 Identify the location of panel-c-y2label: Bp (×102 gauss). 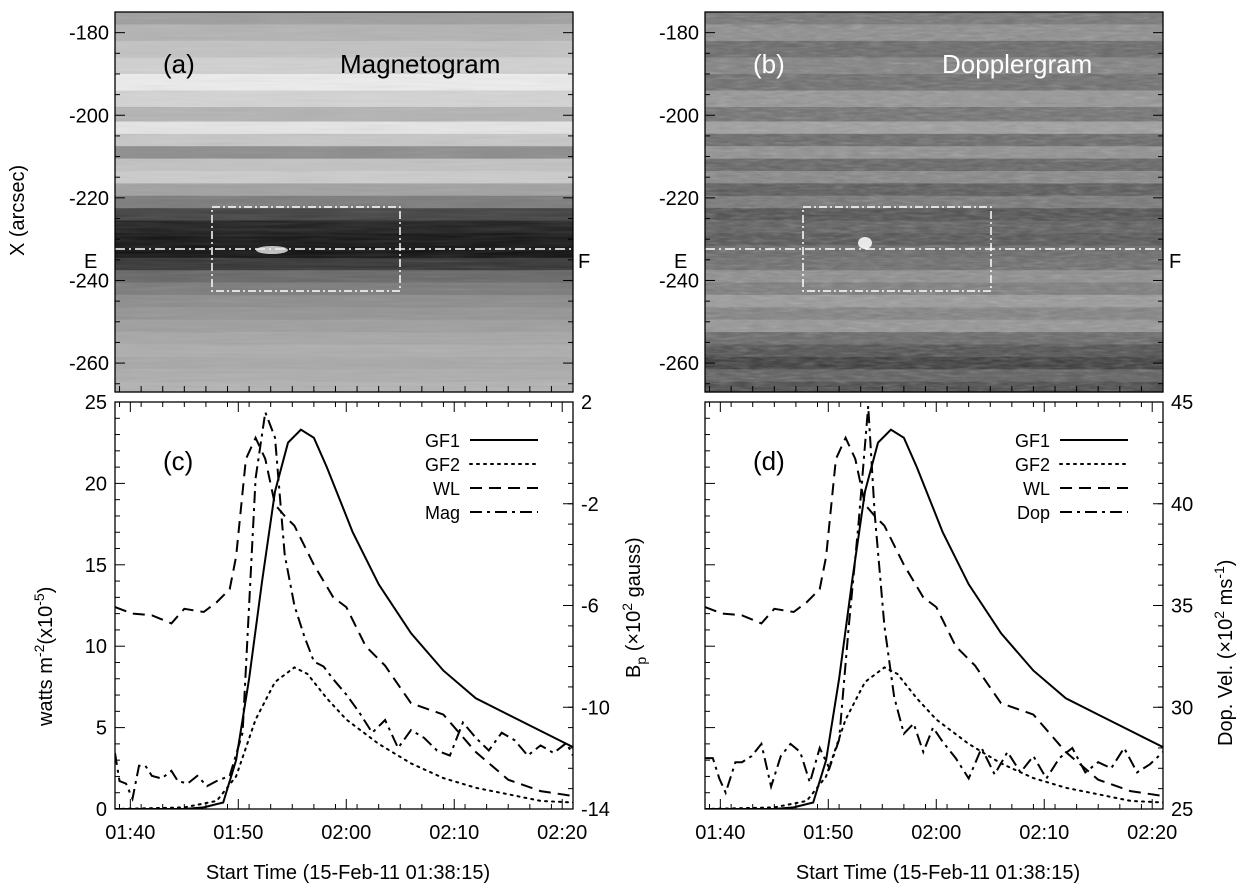
(634, 607).